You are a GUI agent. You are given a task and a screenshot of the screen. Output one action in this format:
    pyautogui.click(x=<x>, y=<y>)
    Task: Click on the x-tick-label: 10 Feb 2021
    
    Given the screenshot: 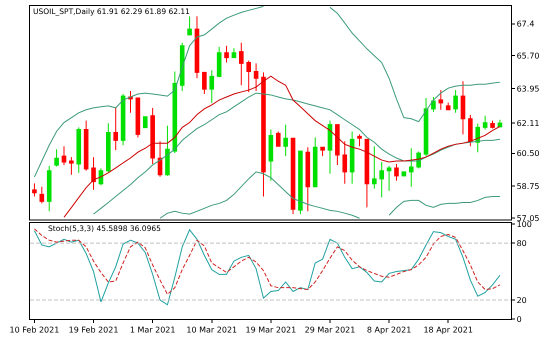 What is the action you would take?
    pyautogui.click(x=35, y=330)
    